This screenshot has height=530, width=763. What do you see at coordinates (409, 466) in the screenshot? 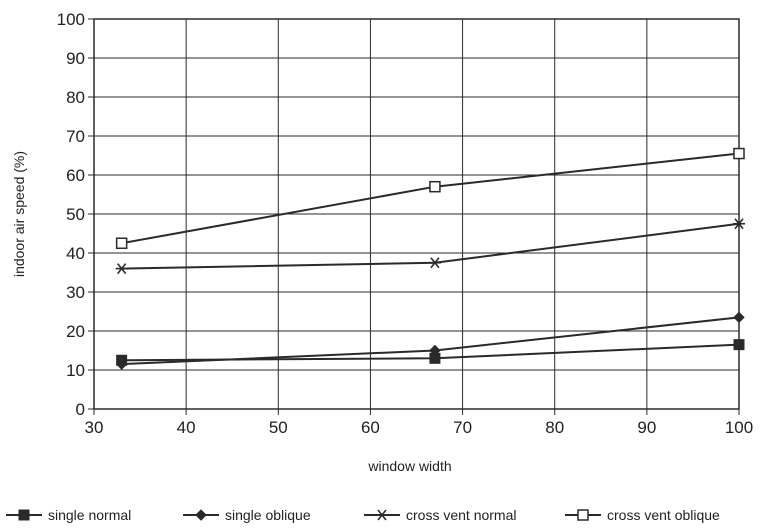
I see `x-axis-title: window width` at bounding box center [409, 466].